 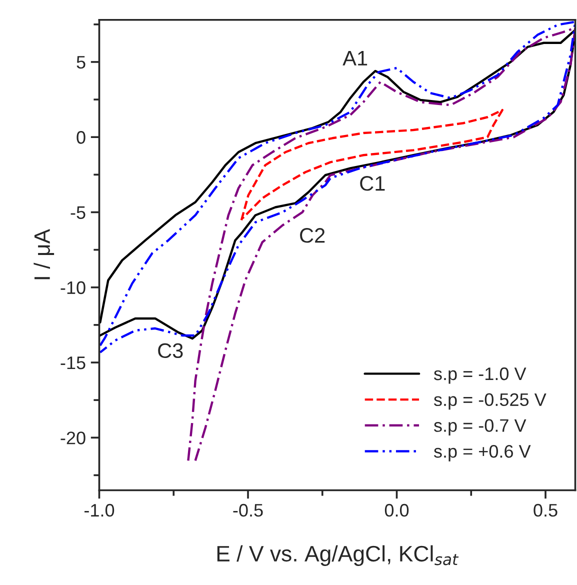 I want to click on annotation: C3, so click(x=170, y=350).